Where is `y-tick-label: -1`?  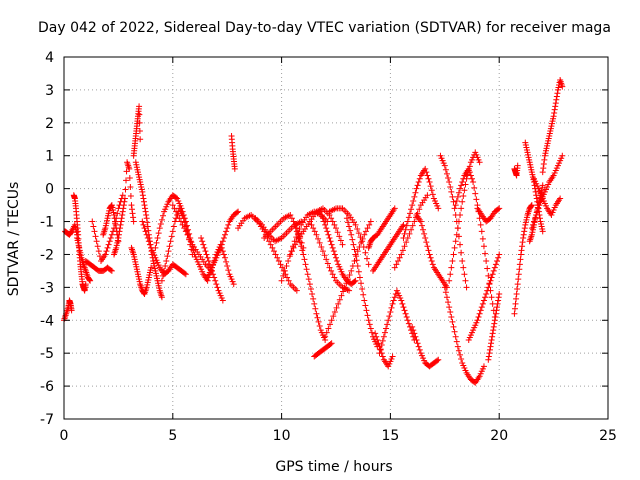
y-tick-label: -1 is located at coordinates (47, 223).